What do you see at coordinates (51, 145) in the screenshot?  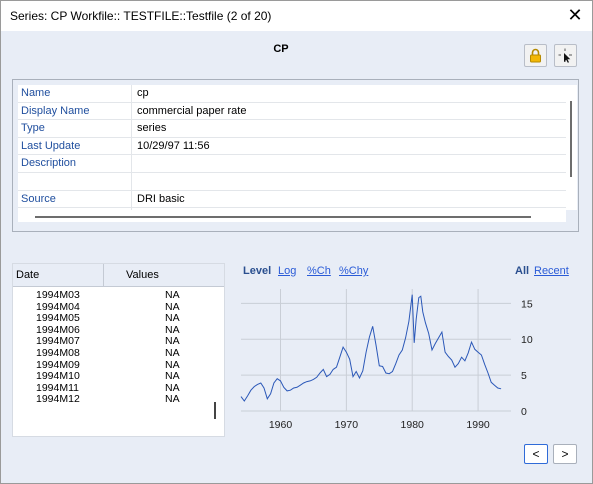 I see `attribute-key: Last Update` at bounding box center [51, 145].